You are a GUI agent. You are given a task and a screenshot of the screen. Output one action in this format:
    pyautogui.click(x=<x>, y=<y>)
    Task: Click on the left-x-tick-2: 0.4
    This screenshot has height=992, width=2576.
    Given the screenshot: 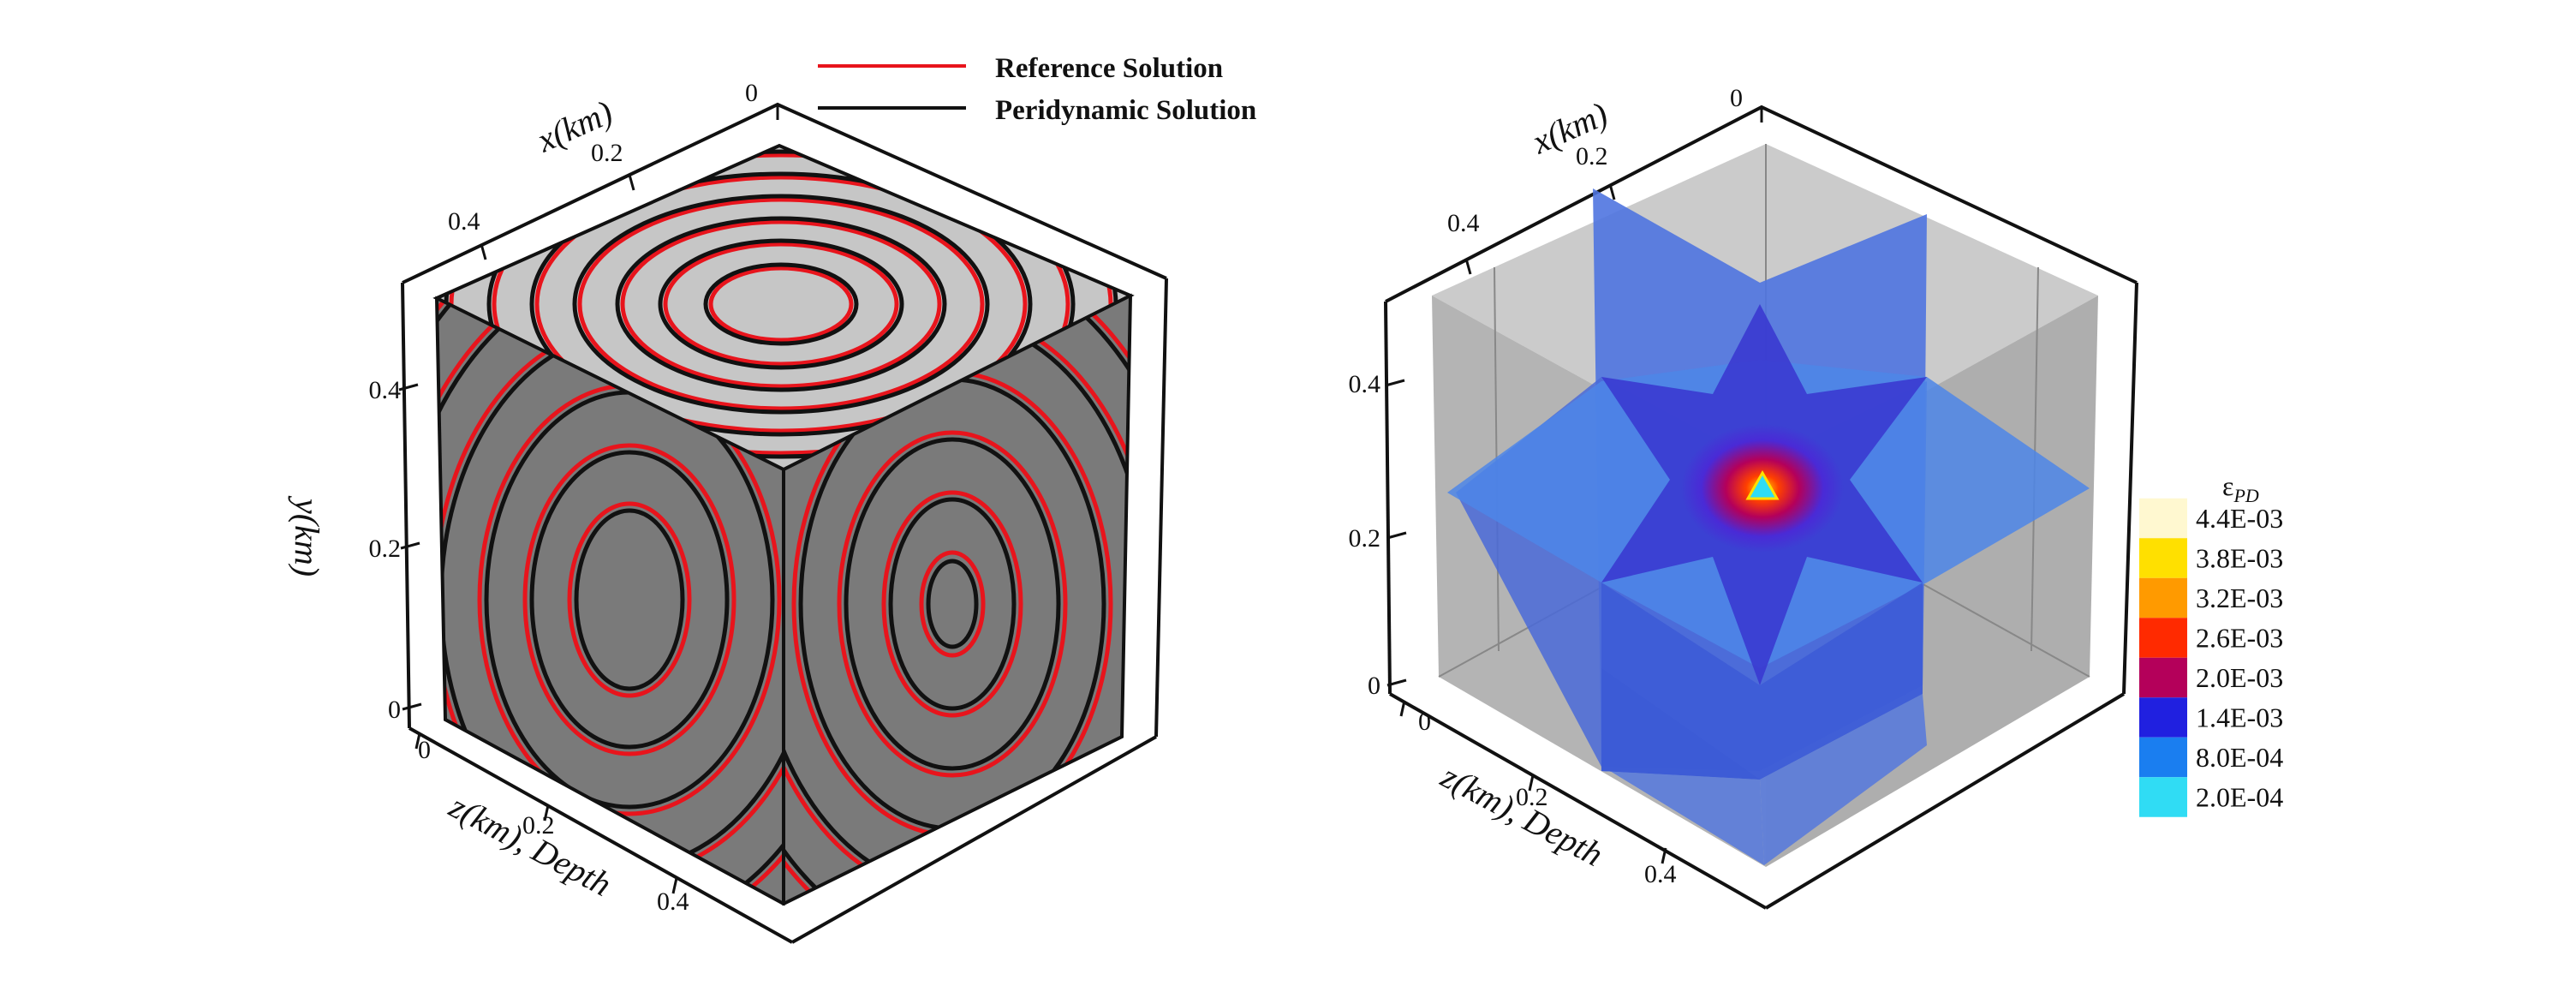 What is the action you would take?
    pyautogui.click(x=464, y=221)
    